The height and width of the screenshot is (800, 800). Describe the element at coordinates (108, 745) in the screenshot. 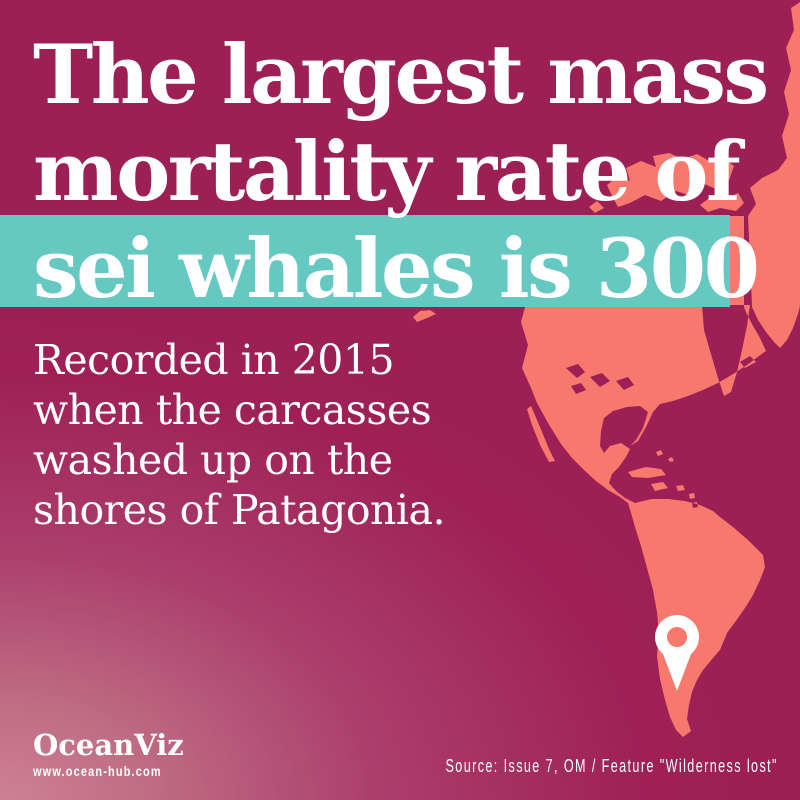

I see `brand-logo: OceanViz` at that location.